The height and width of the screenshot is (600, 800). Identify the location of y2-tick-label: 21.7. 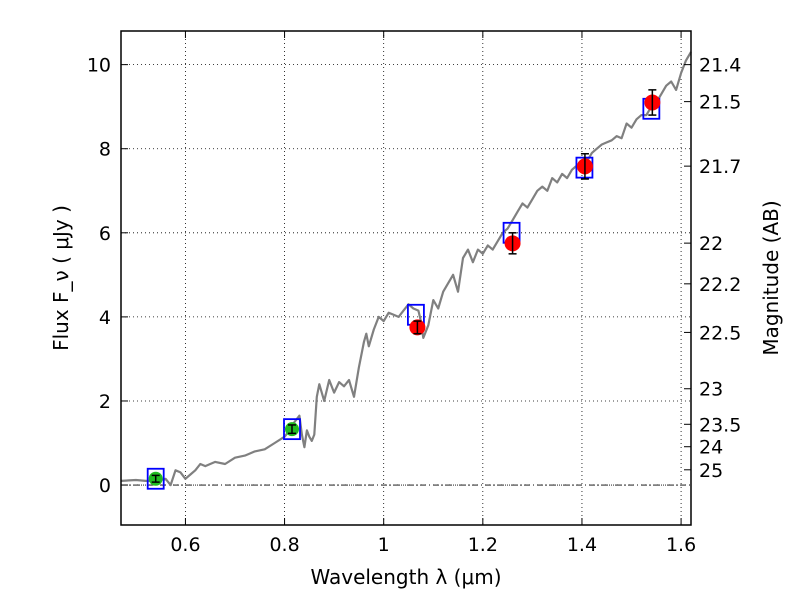
(720, 167).